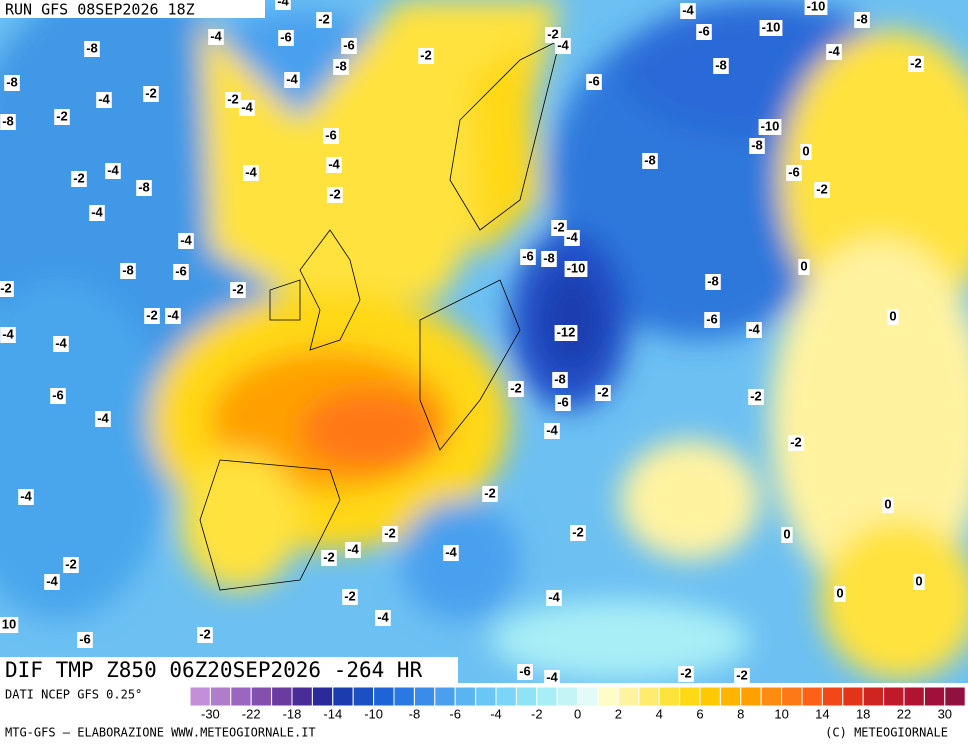 The height and width of the screenshot is (745, 968). What do you see at coordinates (699, 713) in the screenshot?
I see `colorbar-tick-label: 6` at bounding box center [699, 713].